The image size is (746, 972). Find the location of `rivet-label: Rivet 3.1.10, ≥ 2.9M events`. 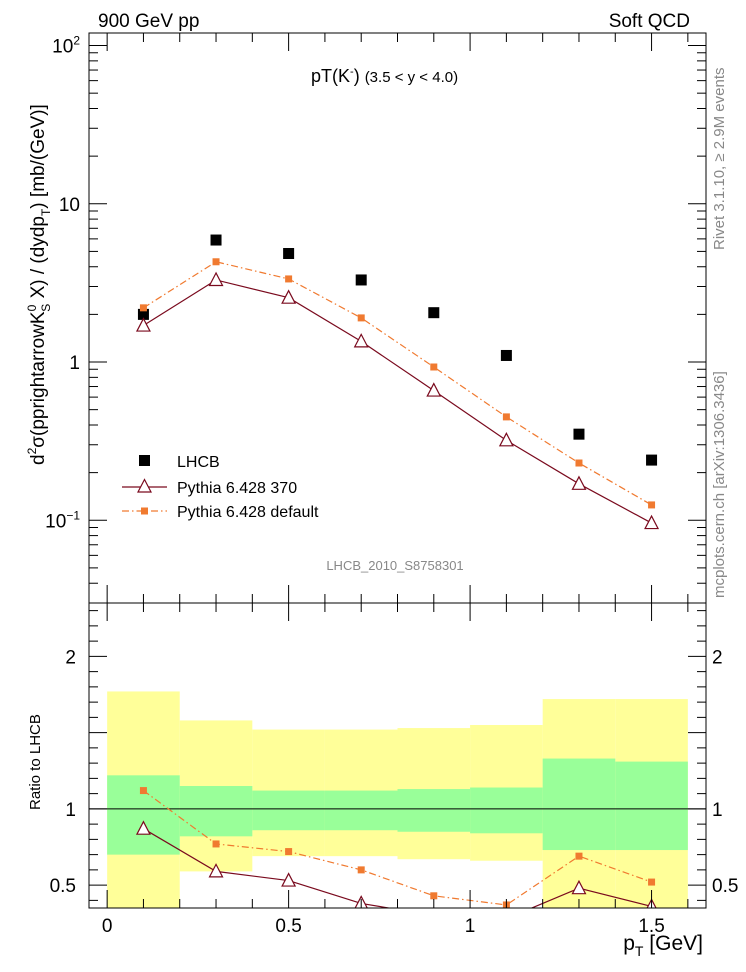

rivet-label: Rivet 3.1.10, ≥ 2.9M events is located at coordinates (719, 159).